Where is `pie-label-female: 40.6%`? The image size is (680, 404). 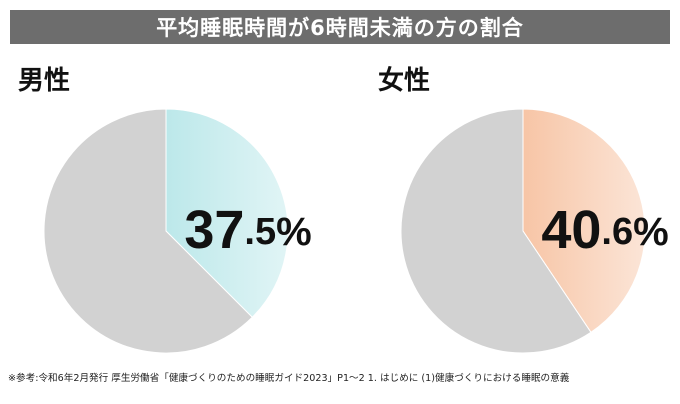 pie-label-female: 40.6% is located at coordinates (604, 230).